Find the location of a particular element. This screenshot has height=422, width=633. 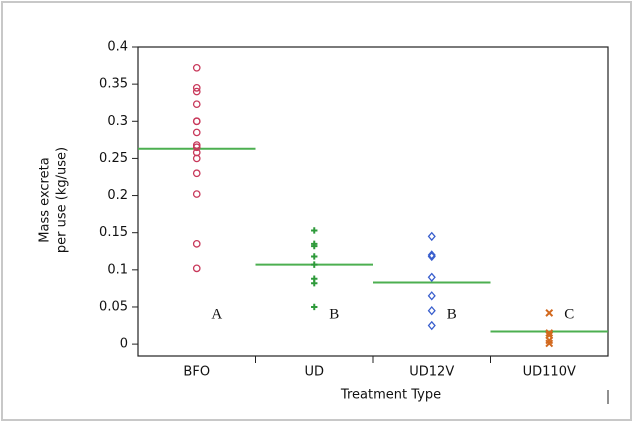

x-tick-label: UD12V is located at coordinates (431, 372).